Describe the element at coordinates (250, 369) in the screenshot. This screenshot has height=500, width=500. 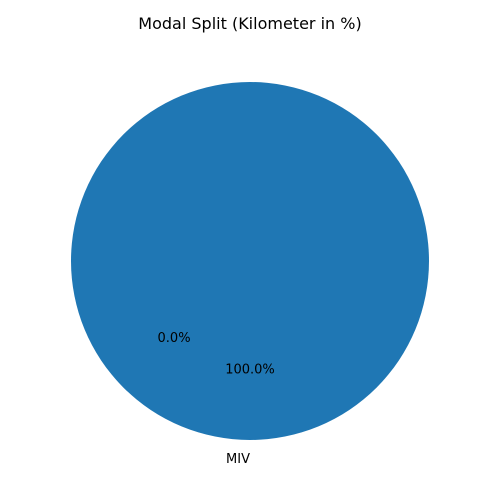
I see `pie-percent-label: 100.0%` at that location.